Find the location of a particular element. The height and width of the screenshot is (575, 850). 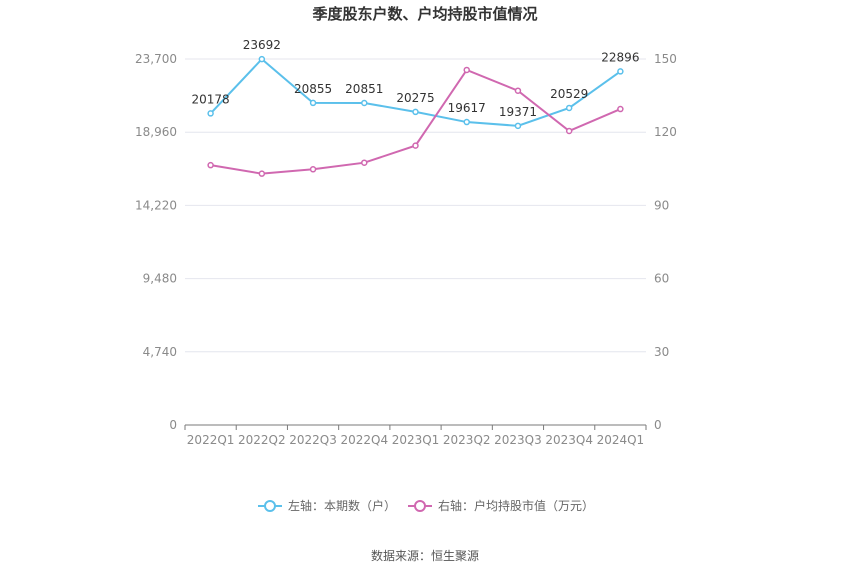

x-axis-tick-label: 2022Q3 is located at coordinates (313, 440).